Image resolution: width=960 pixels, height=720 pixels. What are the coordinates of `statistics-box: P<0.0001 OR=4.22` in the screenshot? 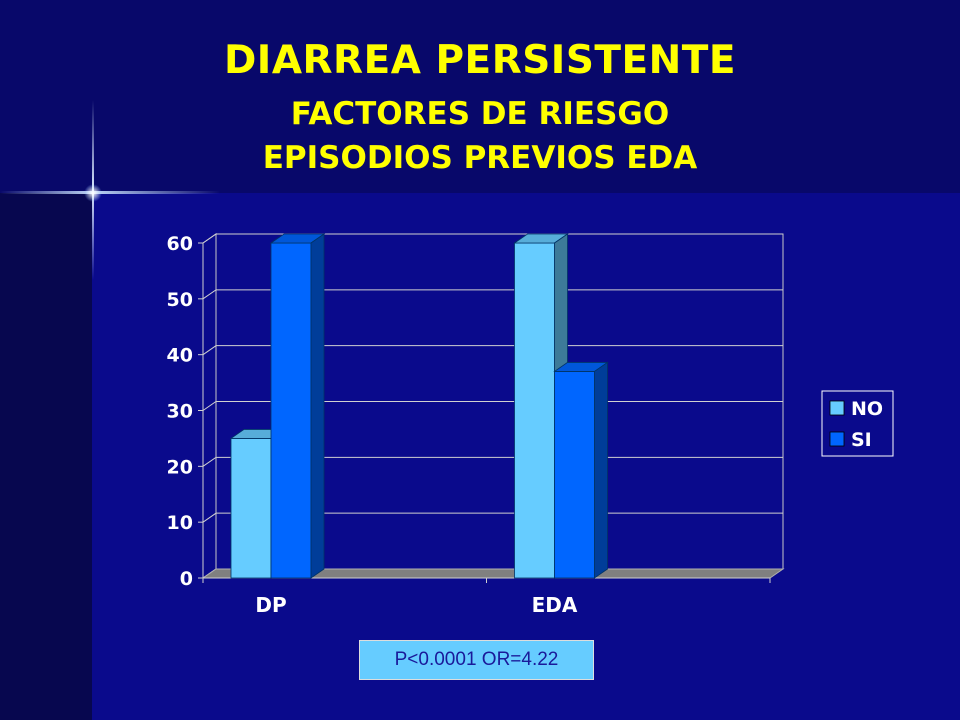 It's located at (476, 660).